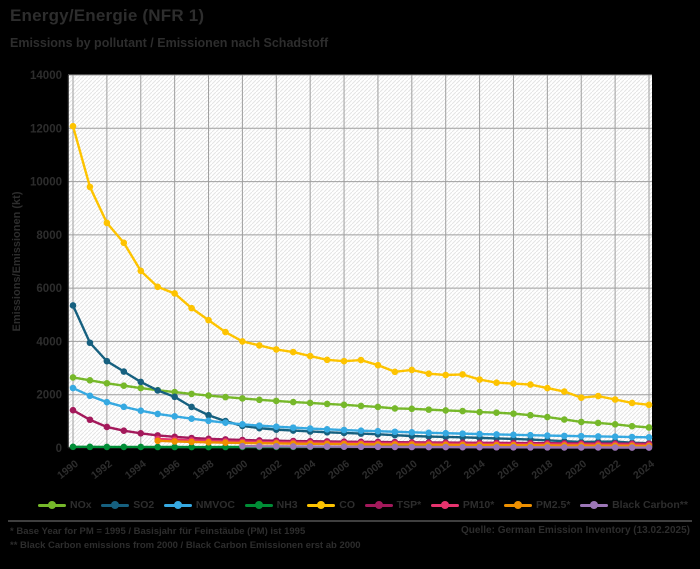  What do you see at coordinates (553, 505) in the screenshot?
I see `legend-label: PM2.5*` at bounding box center [553, 505].